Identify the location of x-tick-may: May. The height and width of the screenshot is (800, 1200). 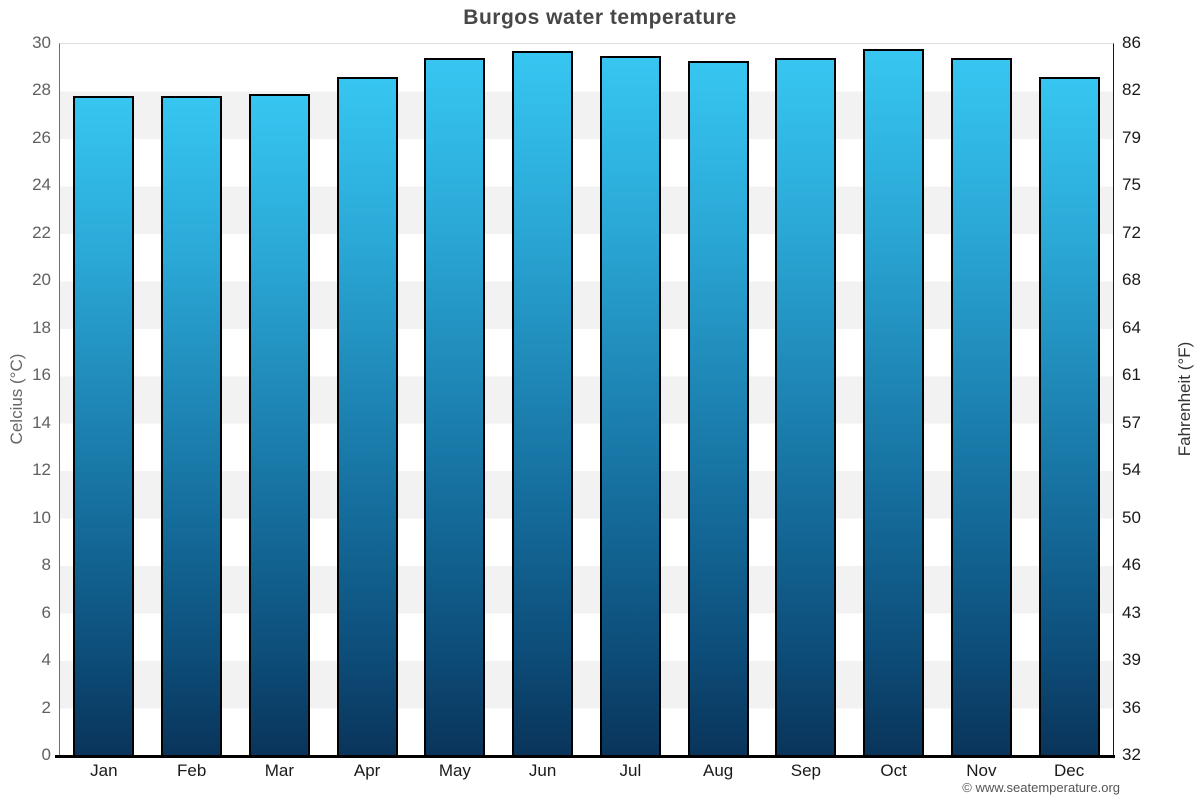
(454, 770).